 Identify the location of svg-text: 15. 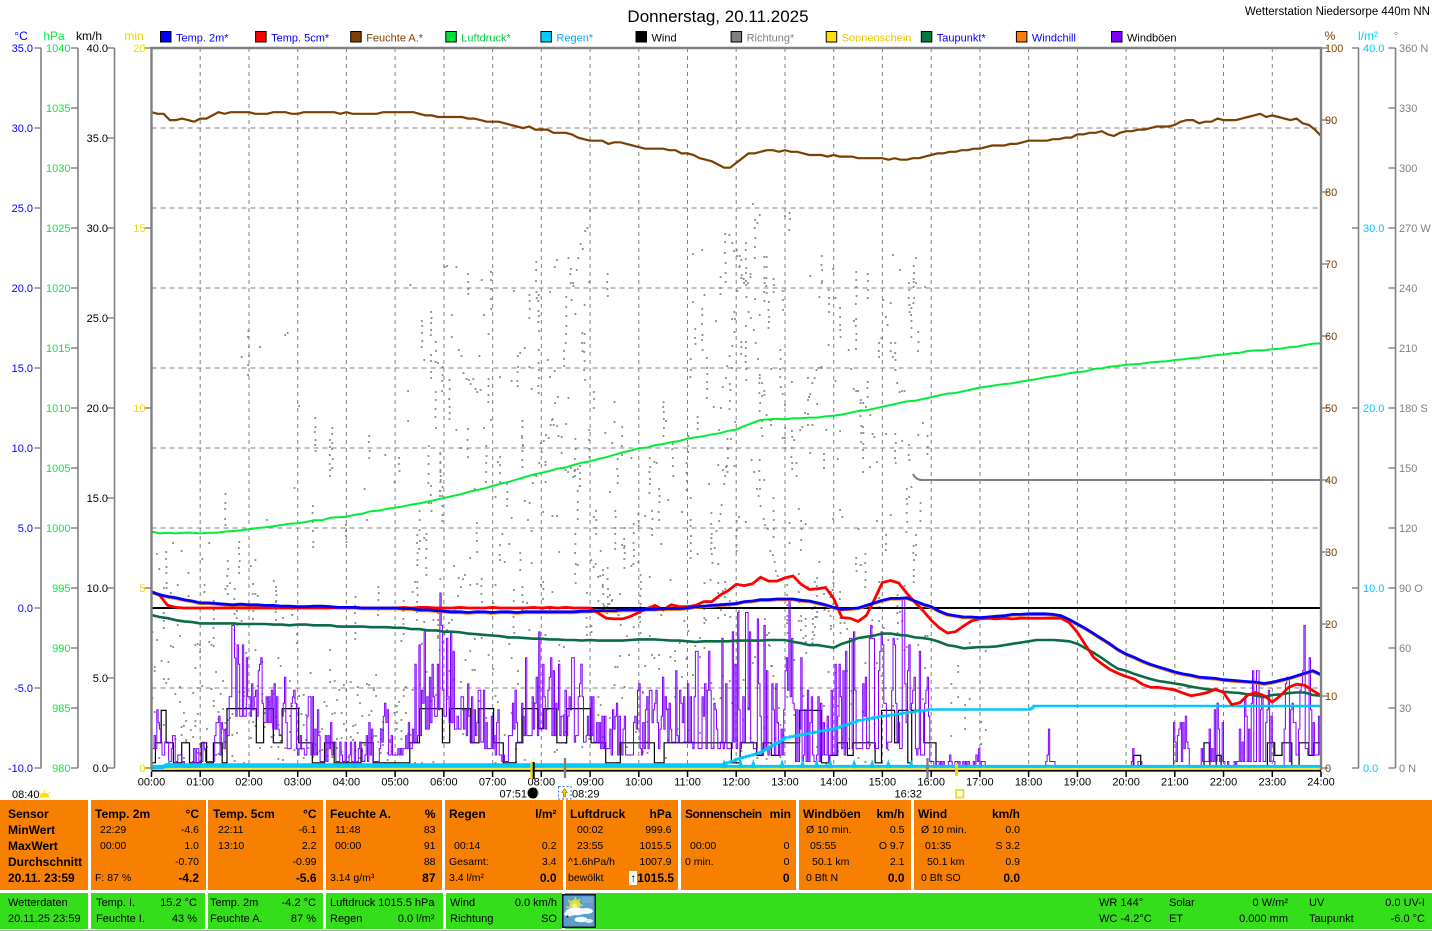
(139, 229).